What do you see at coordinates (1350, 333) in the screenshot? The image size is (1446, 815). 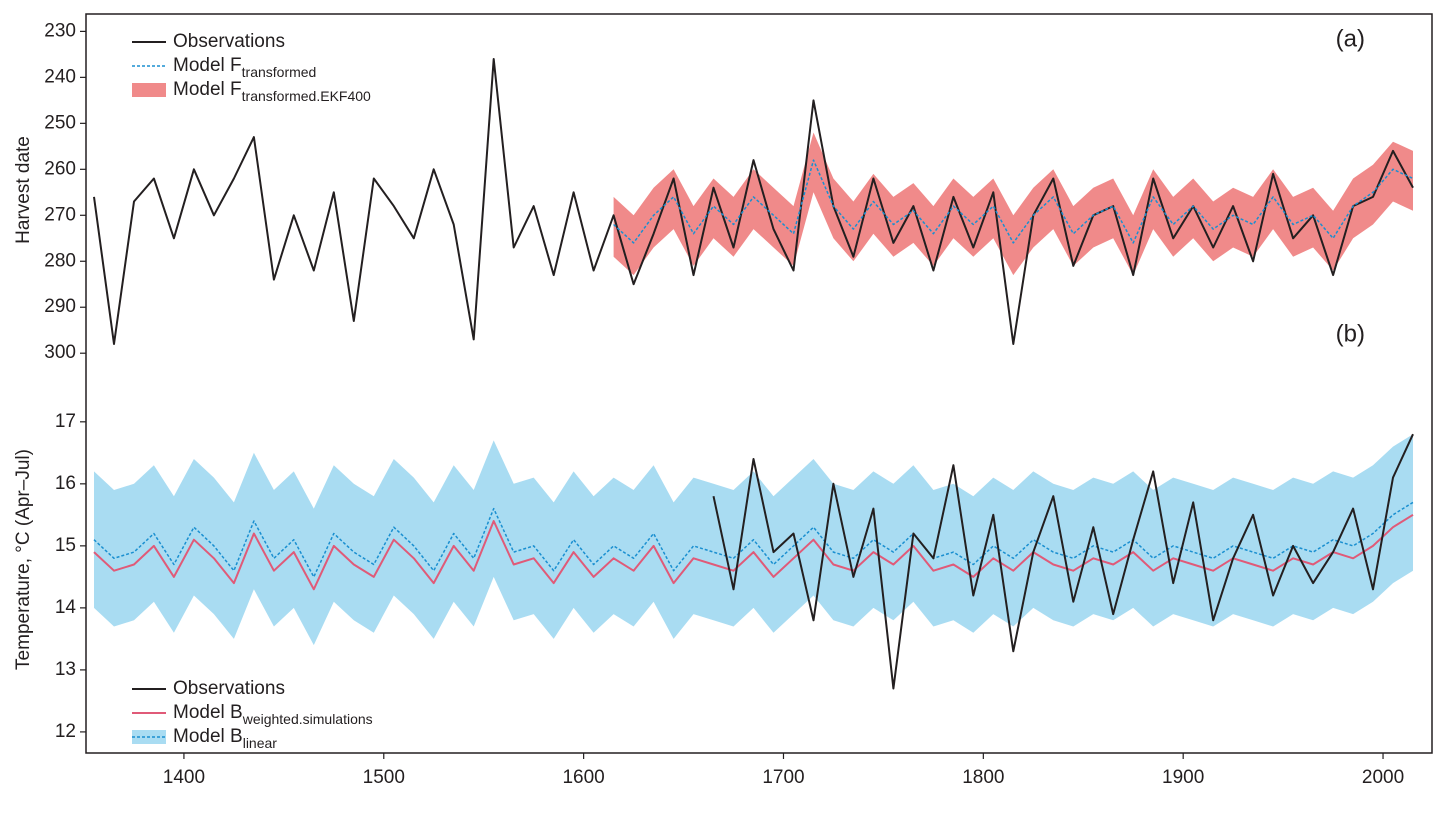 I see `panel-label: (b)` at bounding box center [1350, 333].